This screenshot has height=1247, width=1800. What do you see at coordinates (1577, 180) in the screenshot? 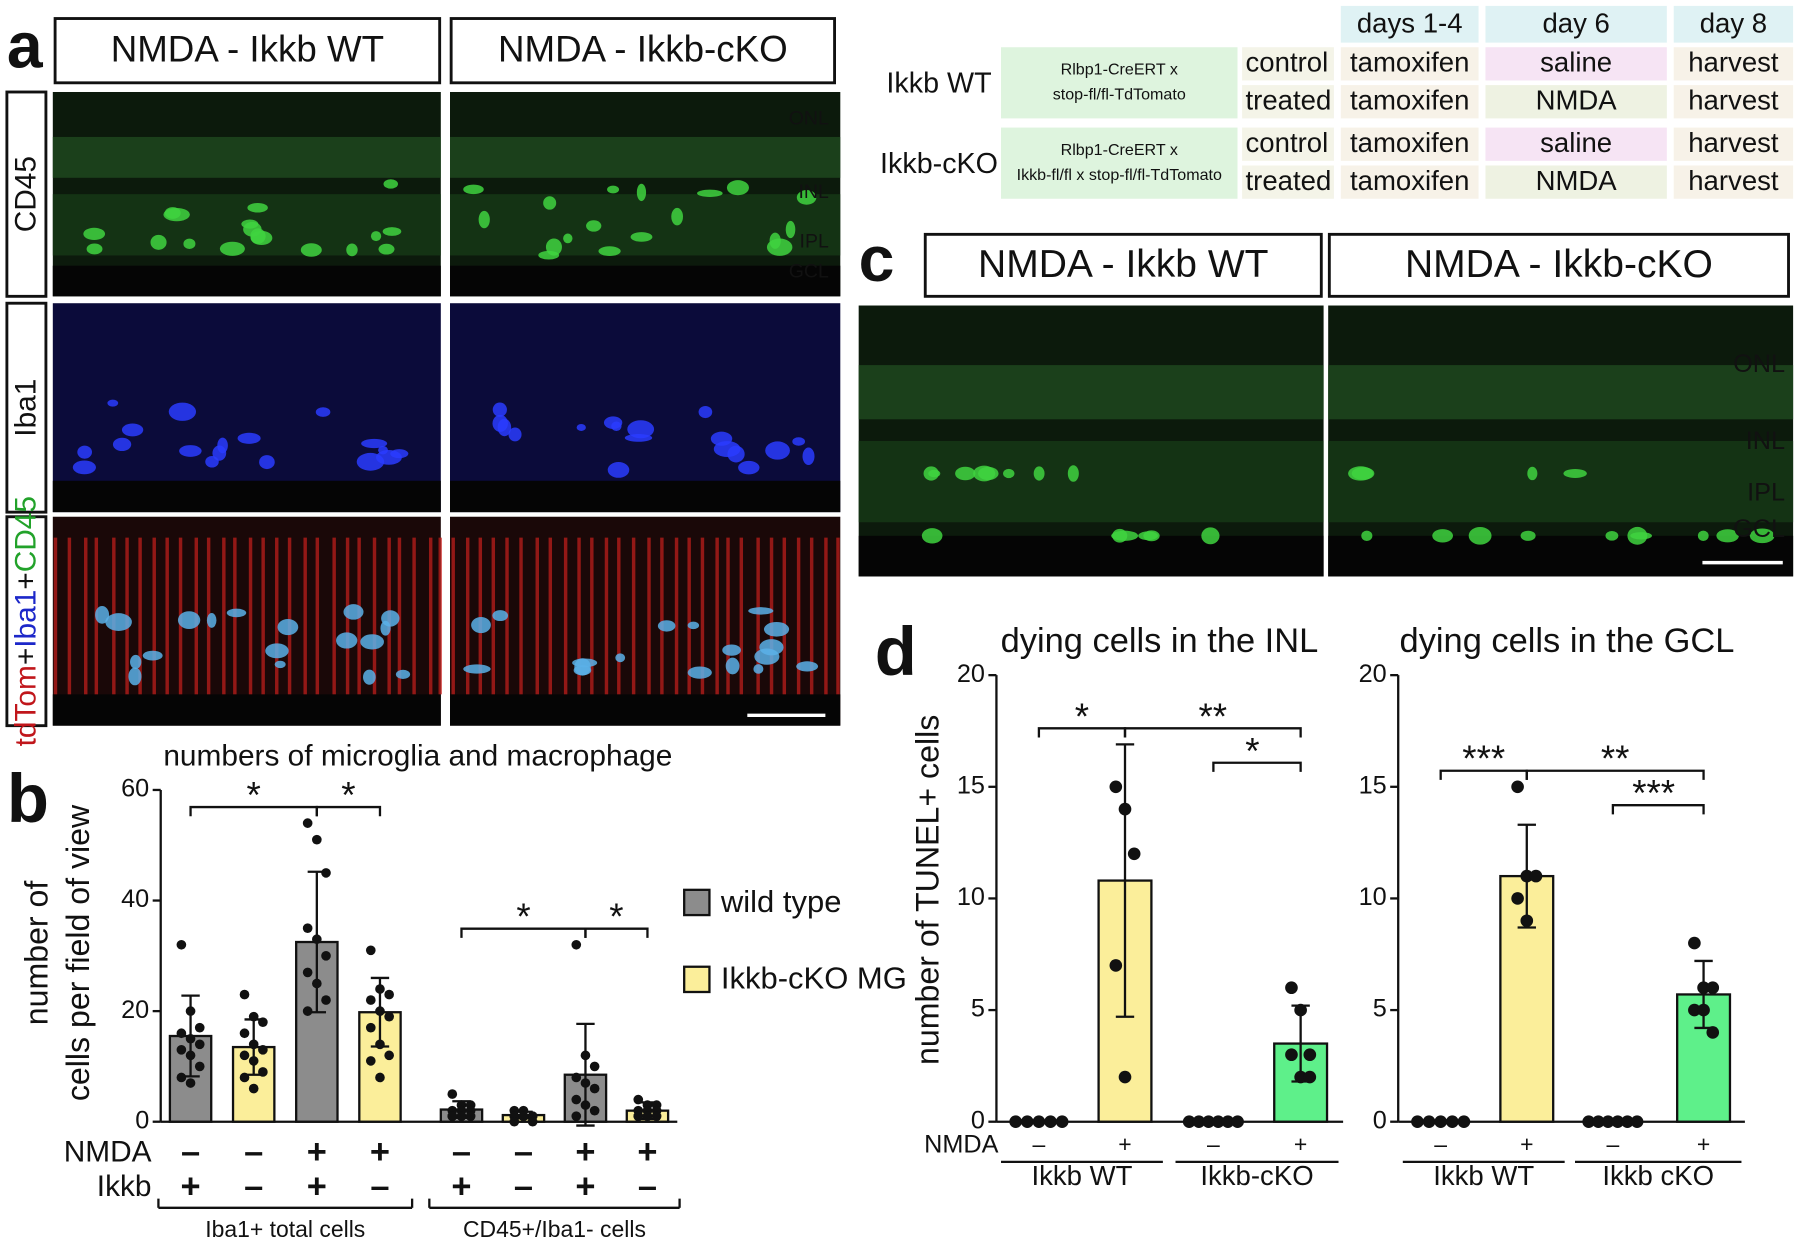
I see `schedule: NMDA` at bounding box center [1577, 180].